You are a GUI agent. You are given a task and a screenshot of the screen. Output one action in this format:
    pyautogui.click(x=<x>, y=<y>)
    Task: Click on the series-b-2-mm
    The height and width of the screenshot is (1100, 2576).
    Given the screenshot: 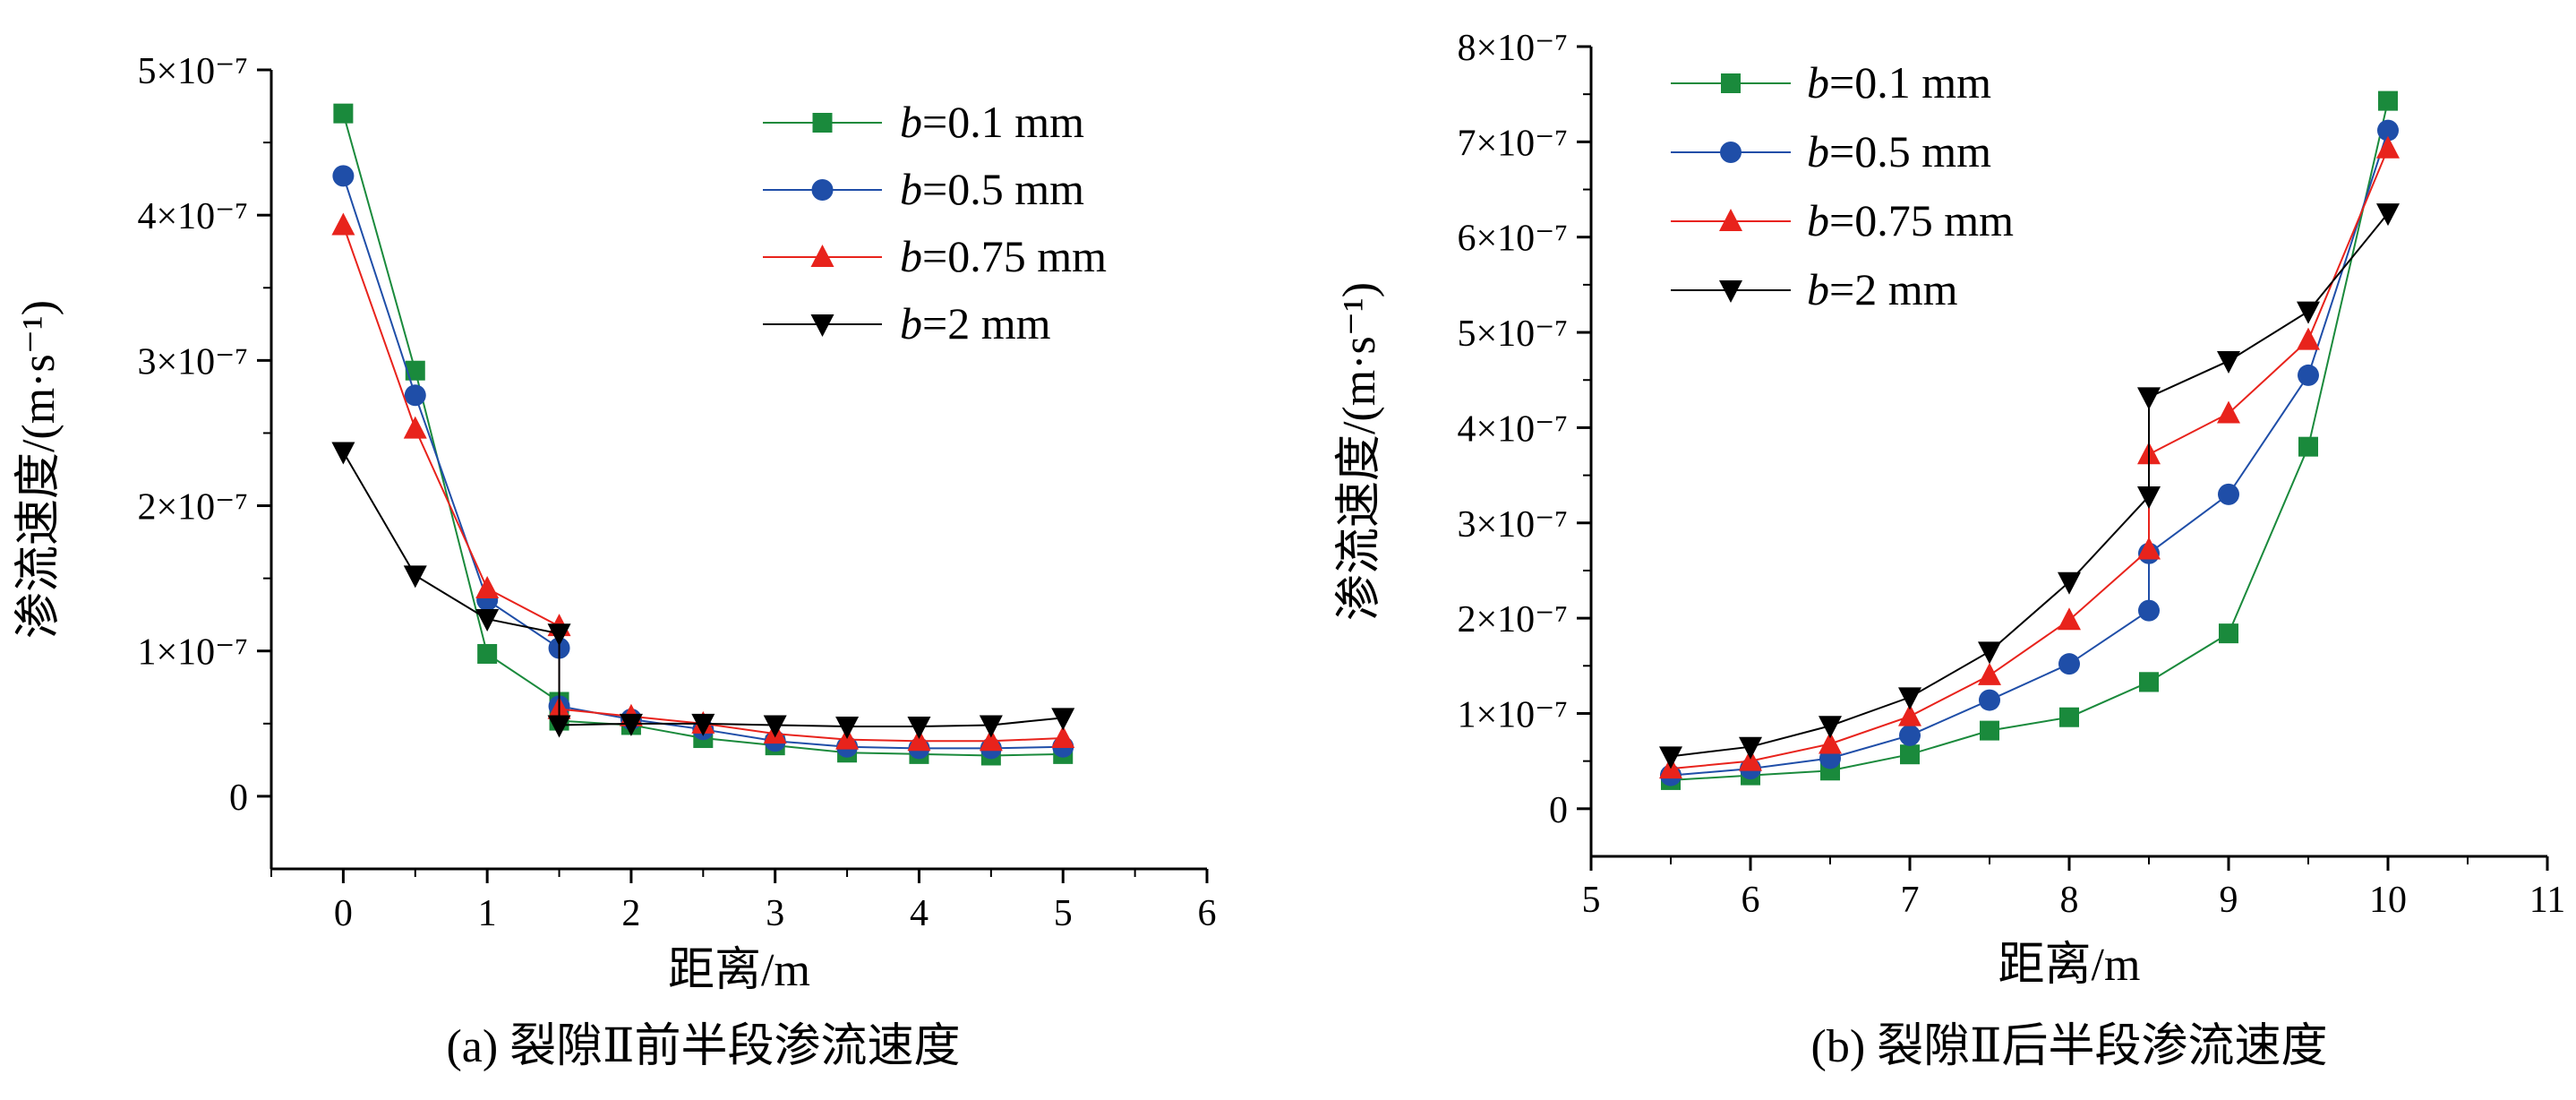 What is the action you would take?
    pyautogui.click(x=2030, y=486)
    